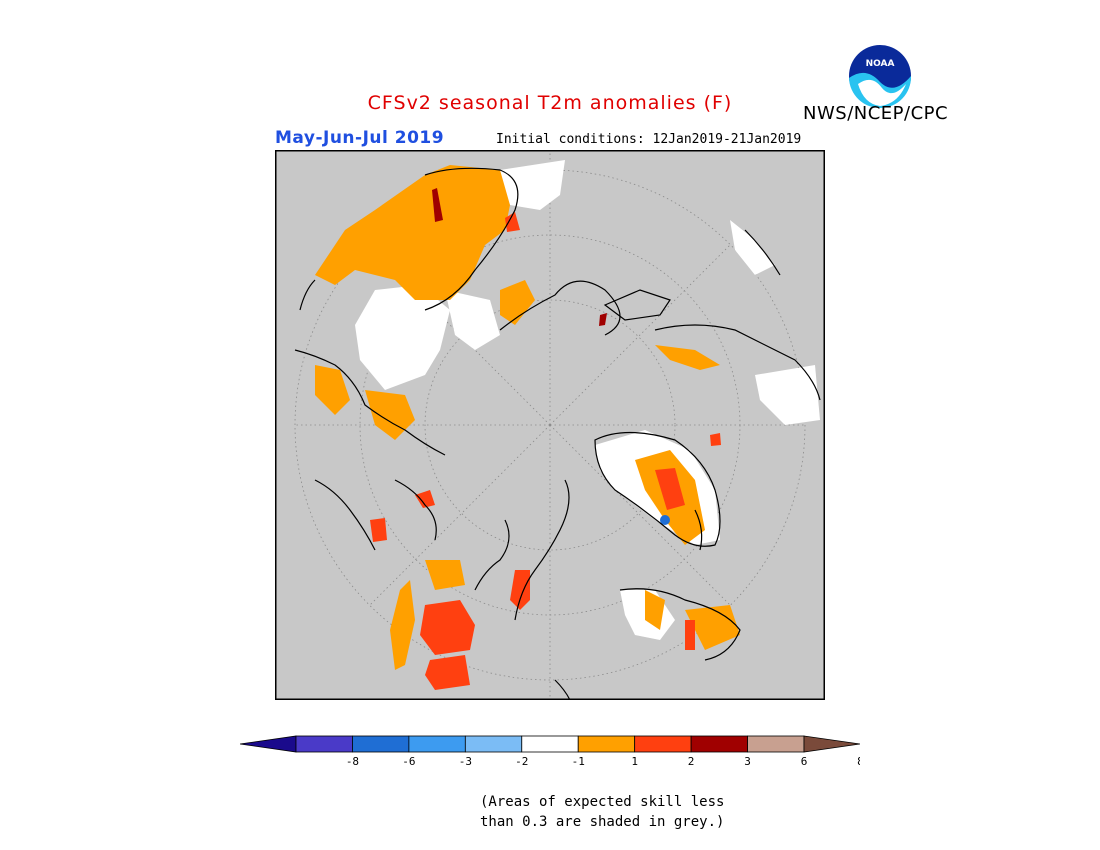 Image resolution: width=1100 pixels, height=850 pixels. Describe the element at coordinates (634, 761) in the screenshot. I see `legend-tick-label: 1` at that location.